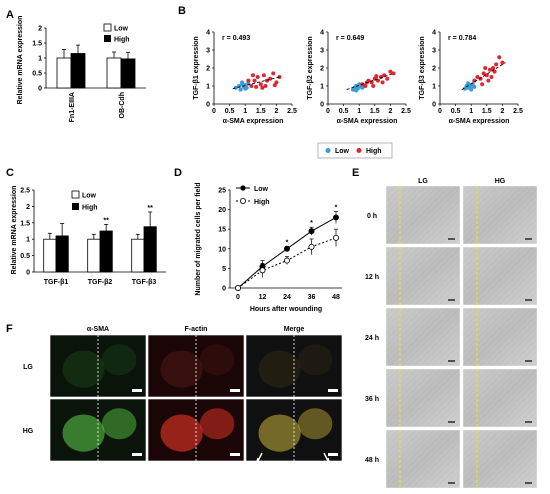 Image resolution: width=550 pixels, height=494 pixels. What do you see at coordinates (263, 297) in the screenshot?
I see `x-tick-label: 12` at bounding box center [263, 297].